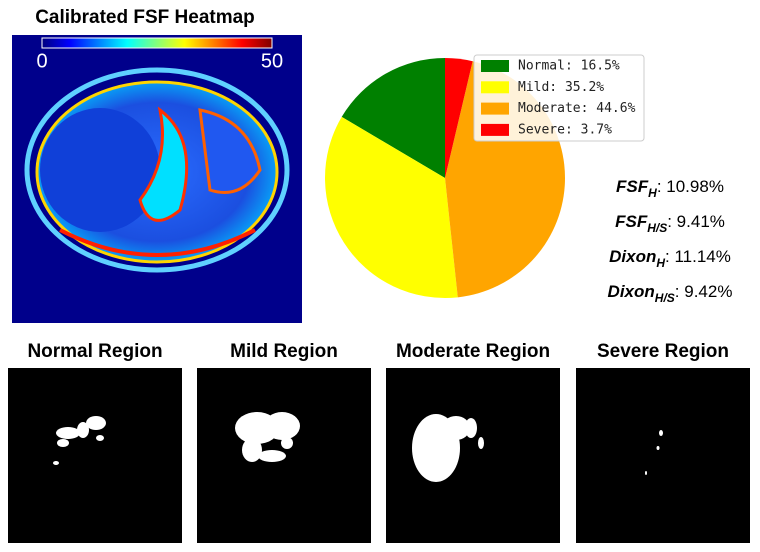 The width and height of the screenshot is (760, 552). Describe the element at coordinates (698, 256) in the screenshot. I see `metric-value: : 11.14%` at that location.